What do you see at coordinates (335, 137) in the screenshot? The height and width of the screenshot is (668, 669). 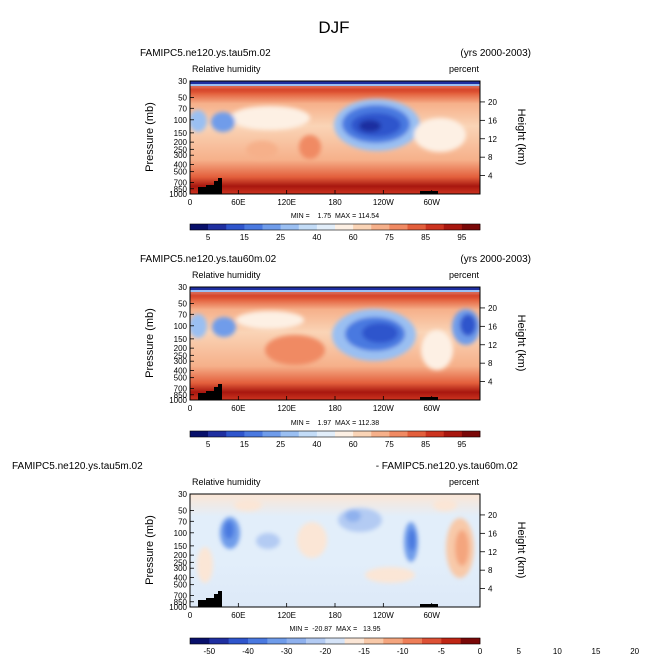 I see `panel-1-field` at bounding box center [335, 137].